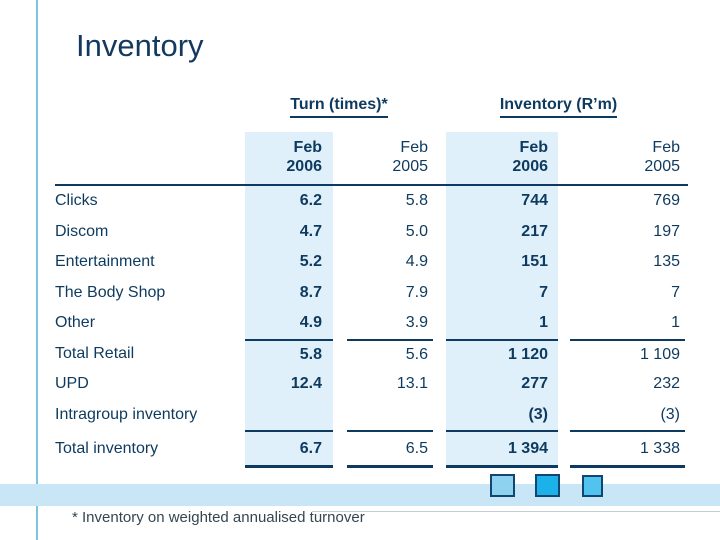 The height and width of the screenshot is (540, 720). I want to click on table-row-the-body-shop: The Body Shop 8.7 7.9 7 7, so click(371, 293).